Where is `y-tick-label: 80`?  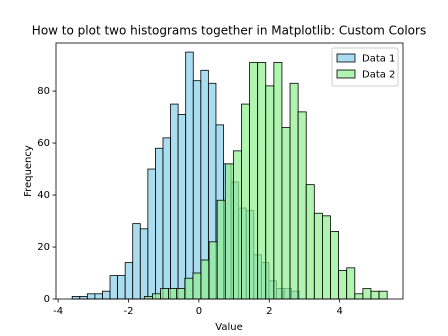 y-tick-label: 80 is located at coordinates (43, 91).